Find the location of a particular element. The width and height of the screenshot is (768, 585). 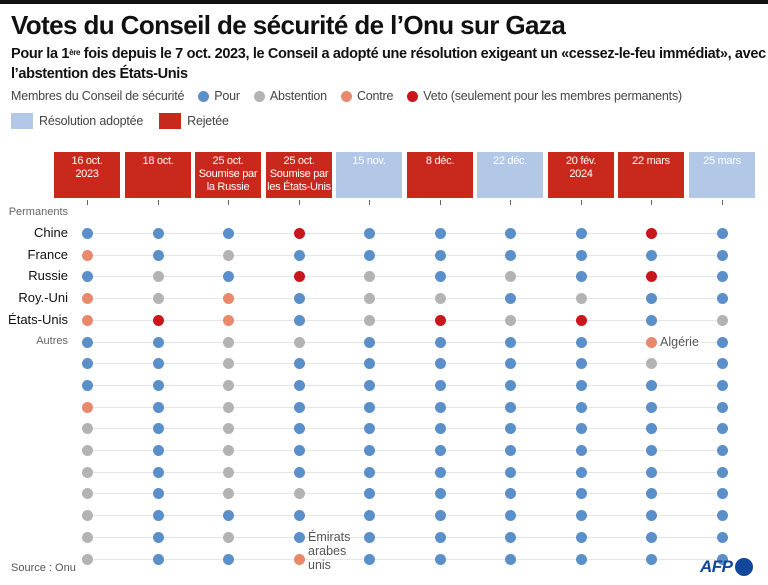

column-header-label: 25 oct. is located at coordinates (228, 161).